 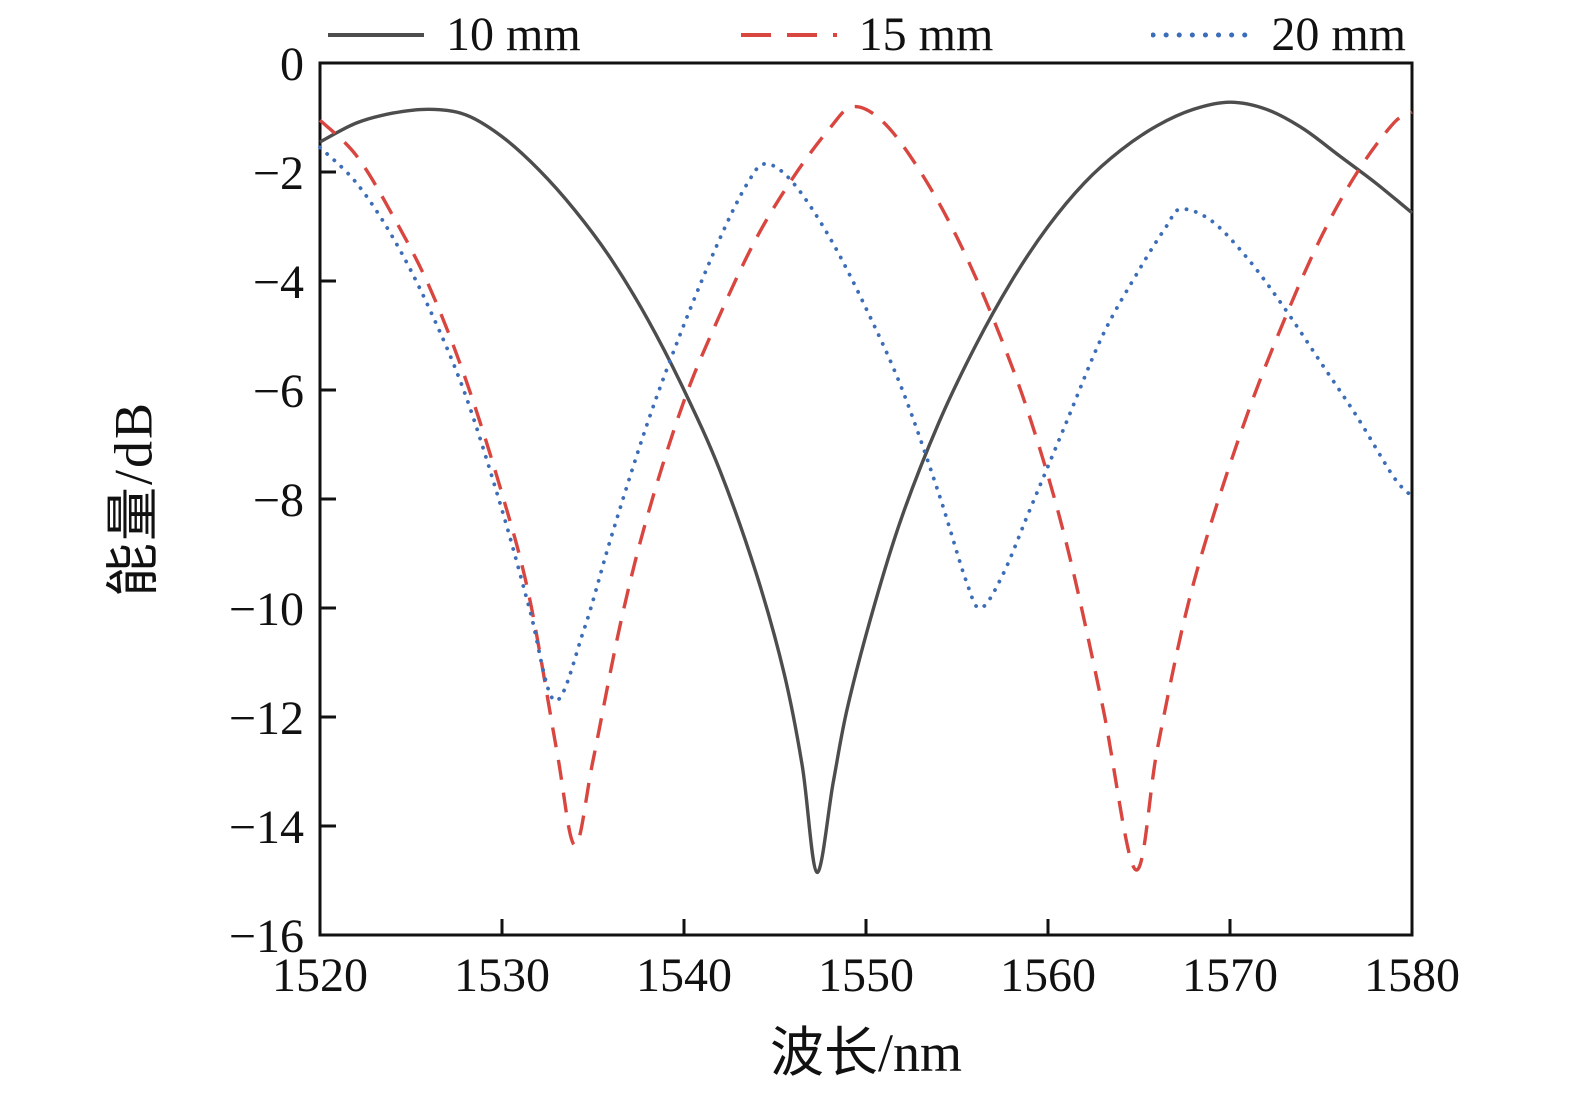 What do you see at coordinates (1412, 975) in the screenshot?
I see `x-axis-tick-label: 1580` at bounding box center [1412, 975].